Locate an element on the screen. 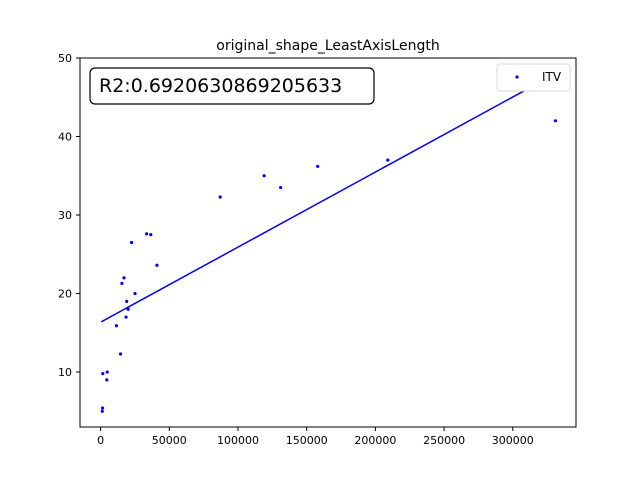 Image resolution: width=640 pixels, height=484 pixels. r2-annotation-text: R2:0.6920630869205633 is located at coordinates (220, 86).